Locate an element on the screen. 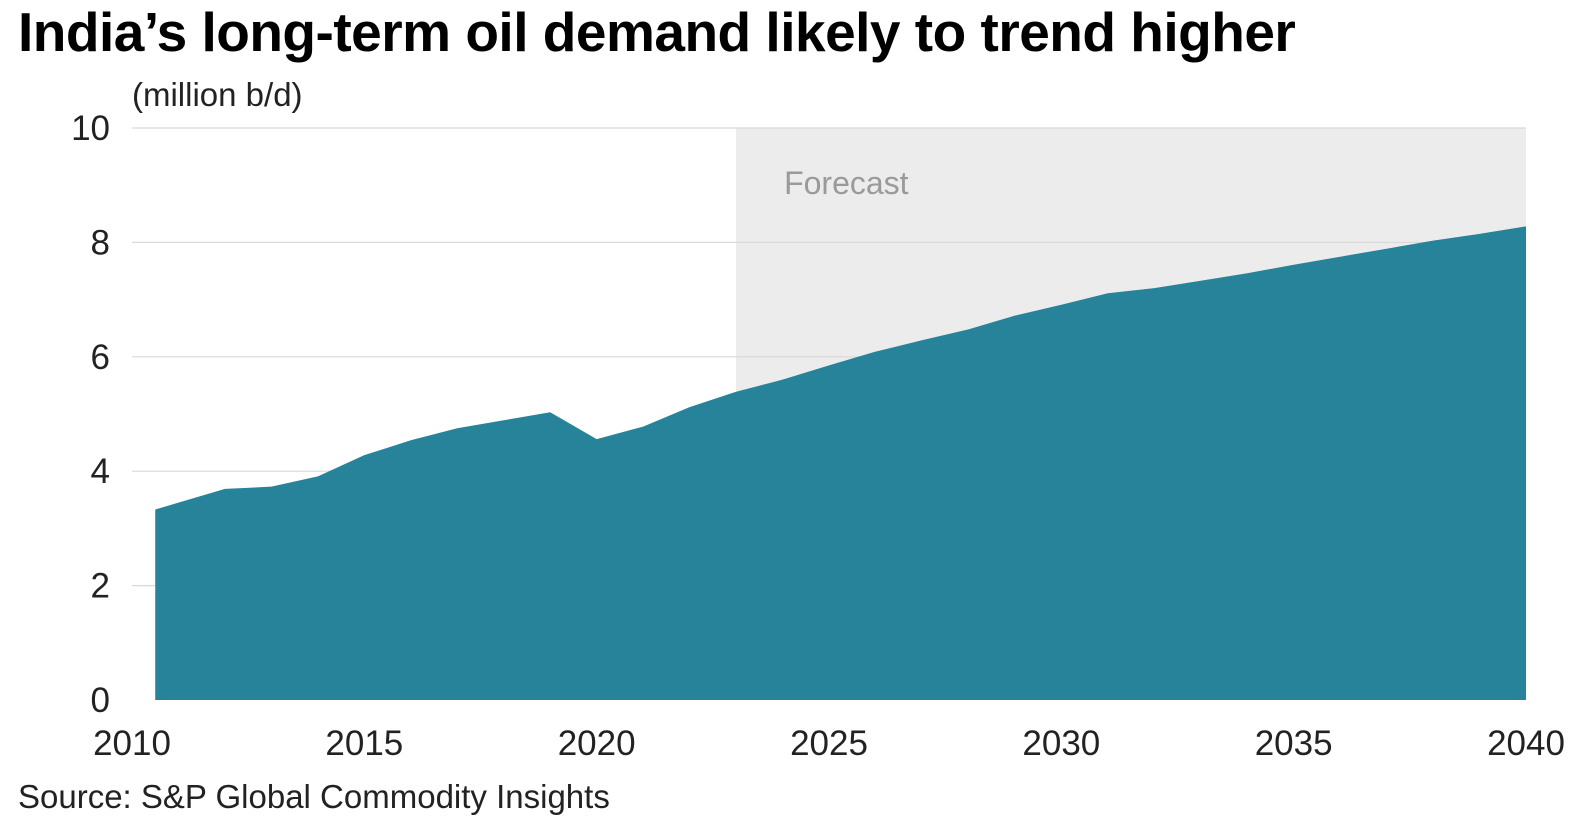  x-tick-label: 2035 is located at coordinates (1294, 743).